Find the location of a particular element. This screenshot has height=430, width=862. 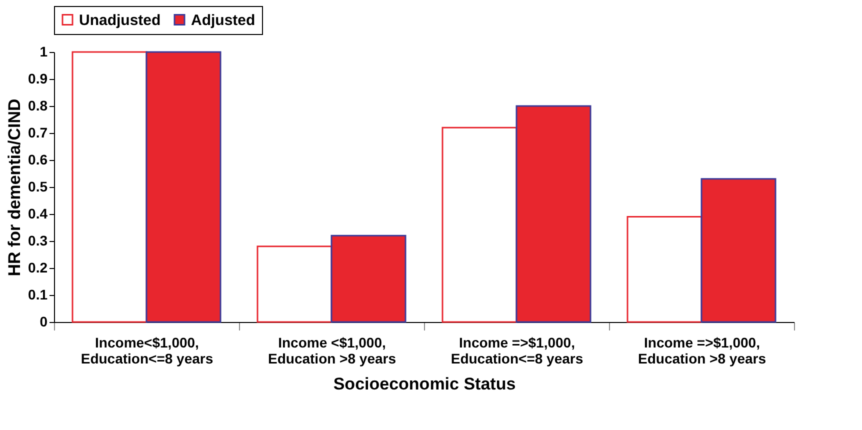

y-tick-label: 0.8 is located at coordinates (38, 106).